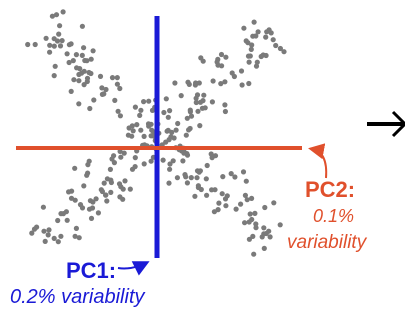  Describe the element at coordinates (91, 270) in the screenshot. I see `pc1-title: PC1:` at that location.